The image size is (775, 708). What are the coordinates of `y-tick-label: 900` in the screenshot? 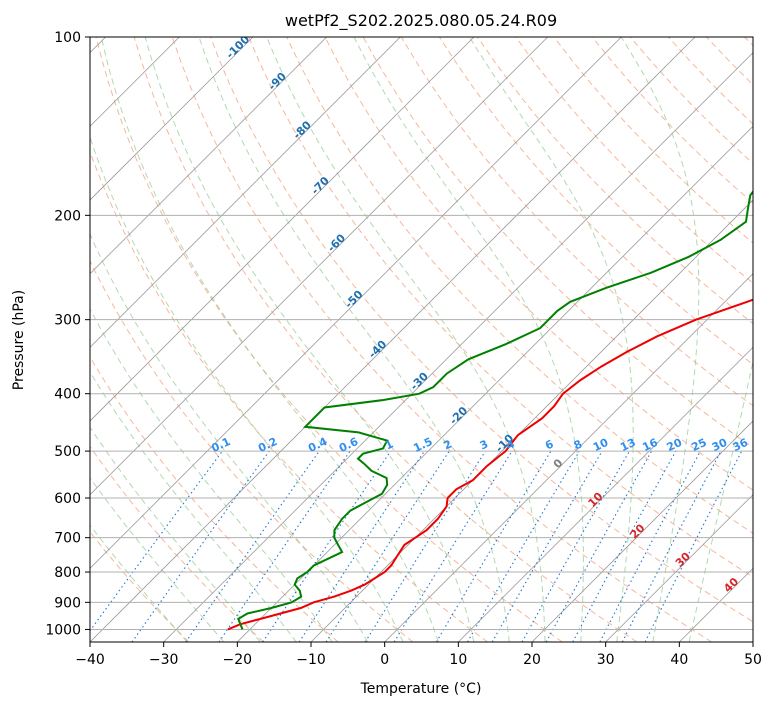 It's located at (67, 603).